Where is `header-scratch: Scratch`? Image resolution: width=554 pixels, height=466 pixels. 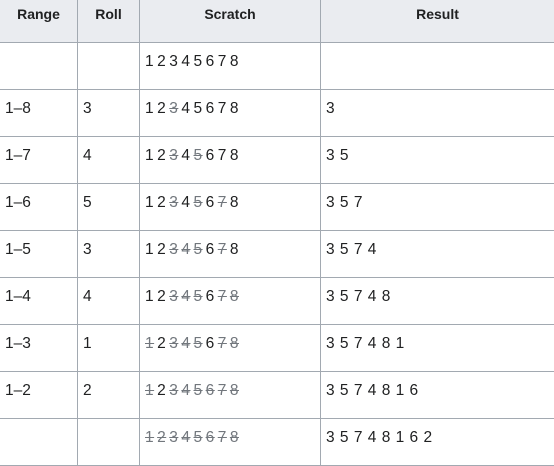
header-scratch: Scratch is located at coordinates (230, 21).